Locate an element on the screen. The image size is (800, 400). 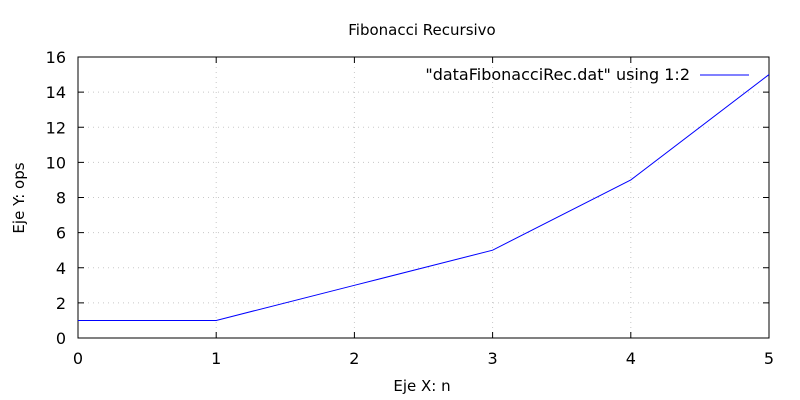
x-tick-label: 2 is located at coordinates (354, 358).